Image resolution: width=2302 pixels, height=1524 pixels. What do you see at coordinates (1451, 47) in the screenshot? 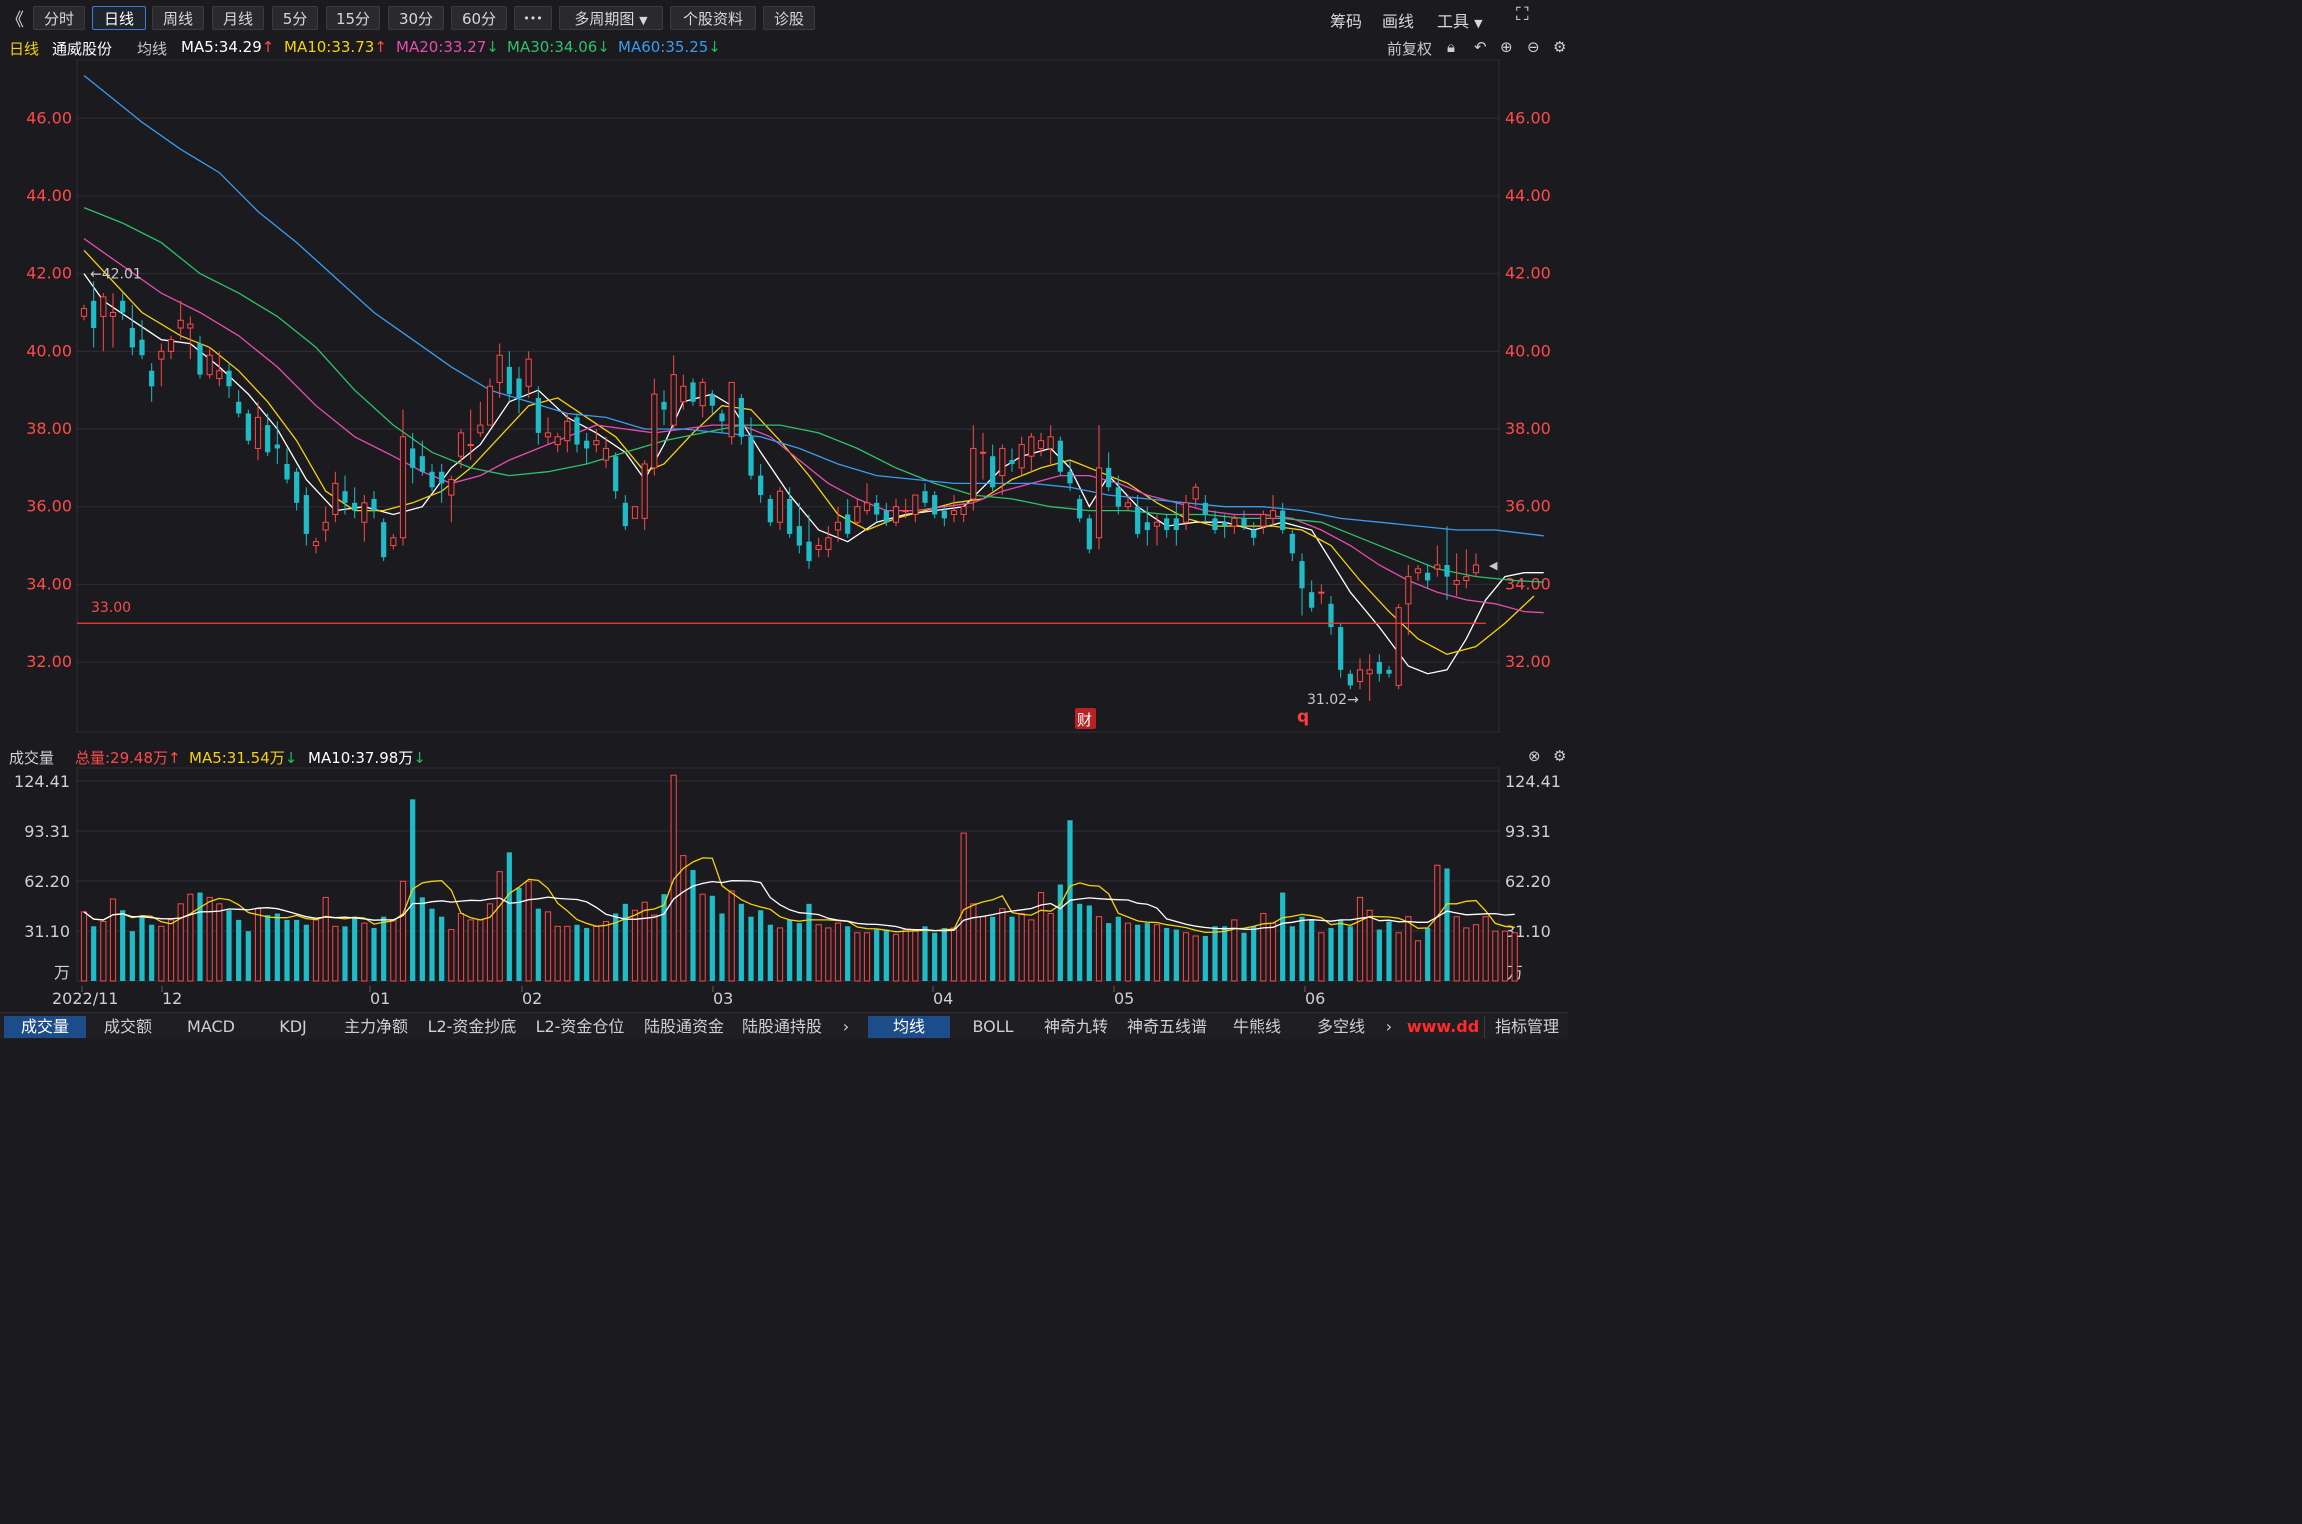
I see `lock-icon: 🔒︎` at bounding box center [1451, 47].